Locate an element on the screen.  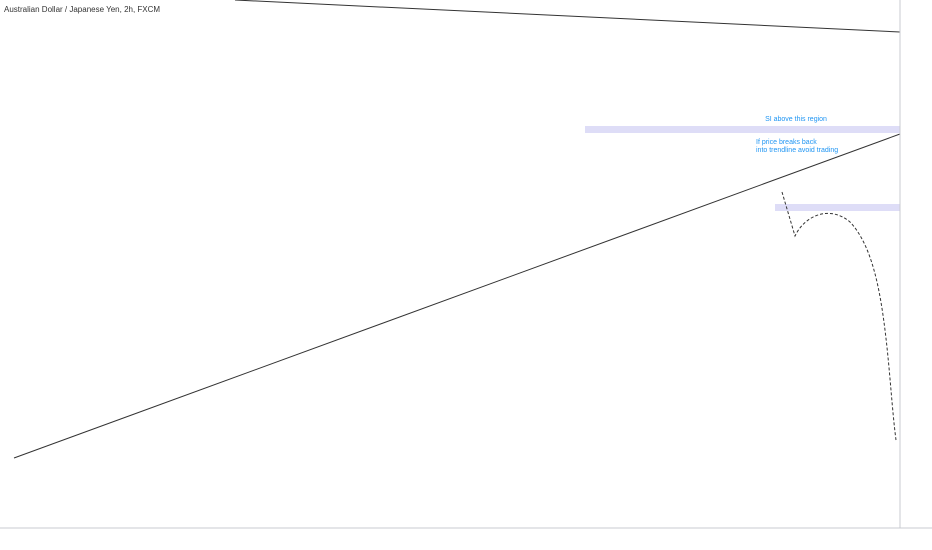
support-zone is located at coordinates (837, 207).